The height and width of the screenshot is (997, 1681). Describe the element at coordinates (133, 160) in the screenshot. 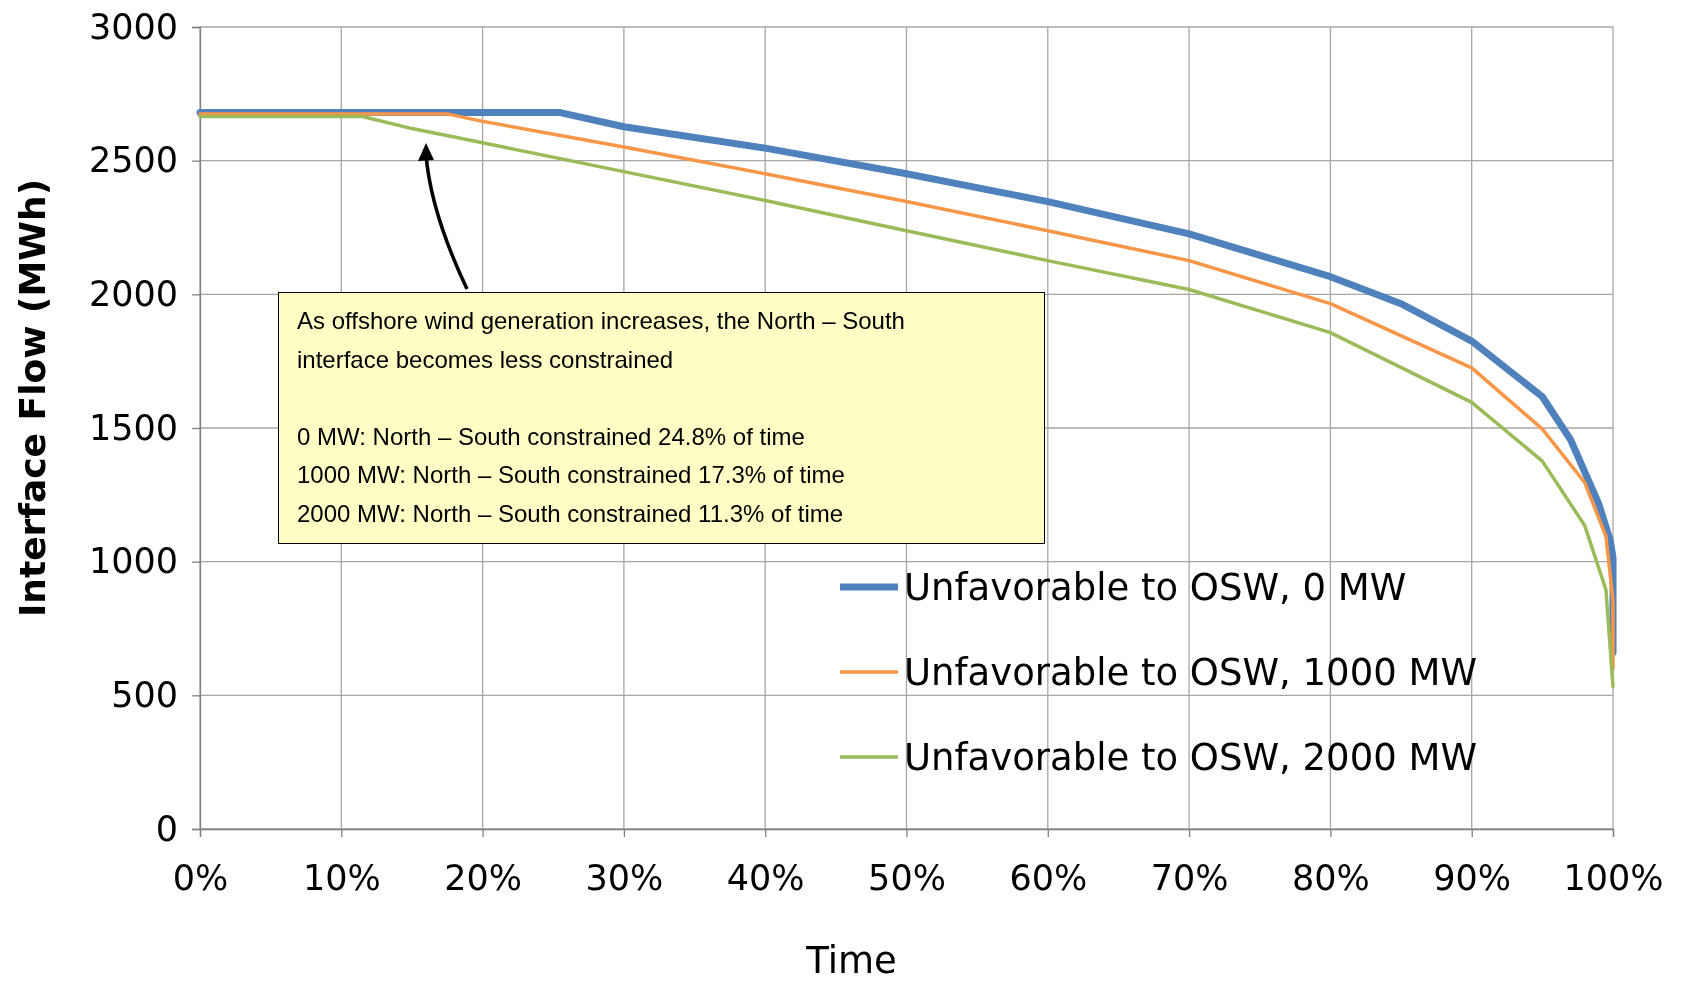

I see `y-tick-label: 2500` at that location.